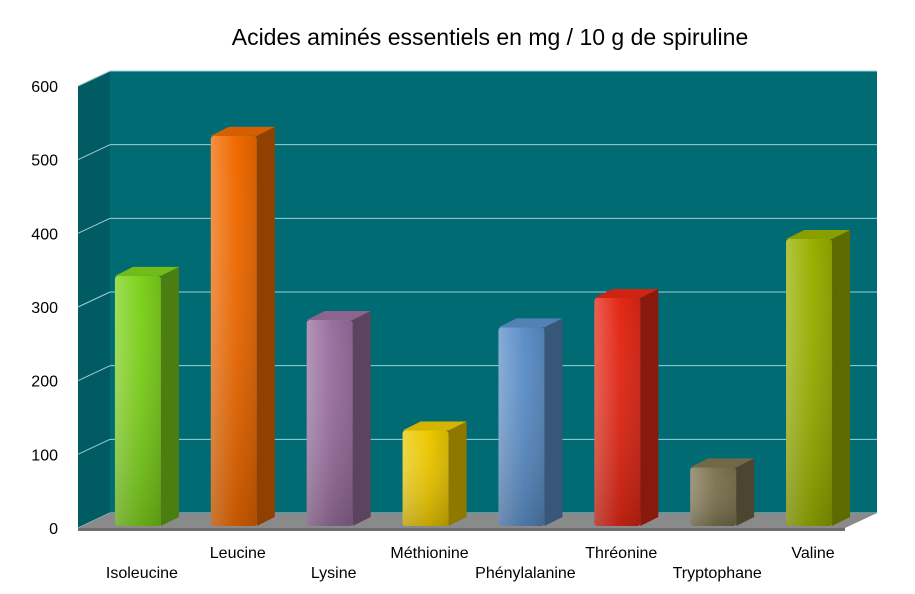  I want to click on x-tick-label: Isoleucine, so click(142, 573).